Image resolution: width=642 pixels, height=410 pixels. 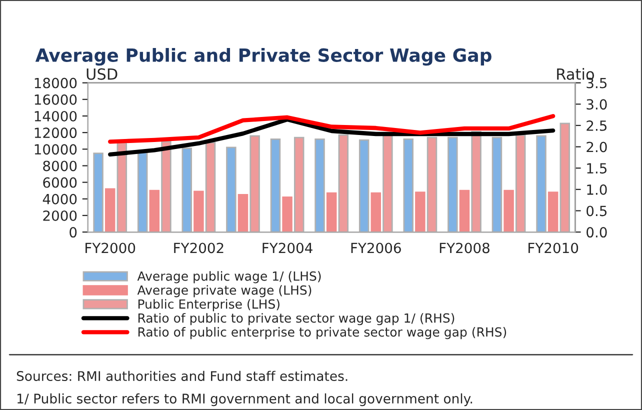 What do you see at coordinates (287, 248) in the screenshot?
I see `x-tick-label: FY2004` at bounding box center [287, 248].